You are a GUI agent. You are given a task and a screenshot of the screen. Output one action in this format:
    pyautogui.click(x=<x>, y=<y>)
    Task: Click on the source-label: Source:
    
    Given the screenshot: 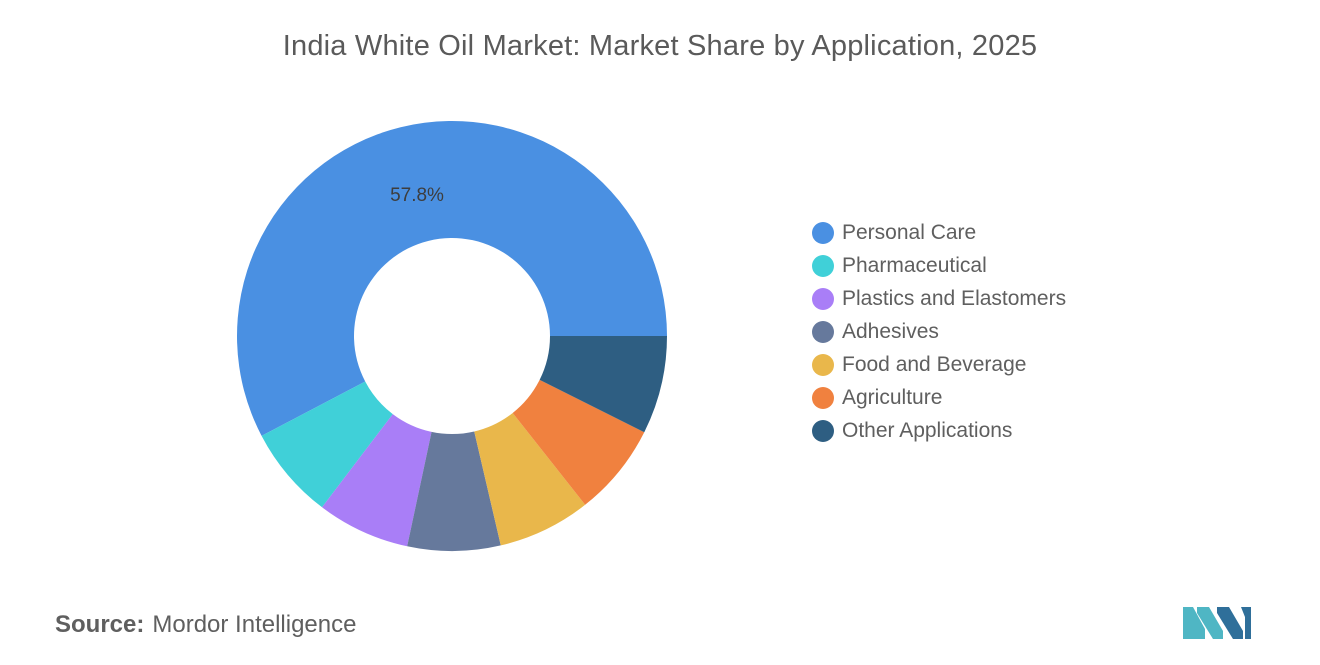 What is the action you would take?
    pyautogui.click(x=100, y=624)
    